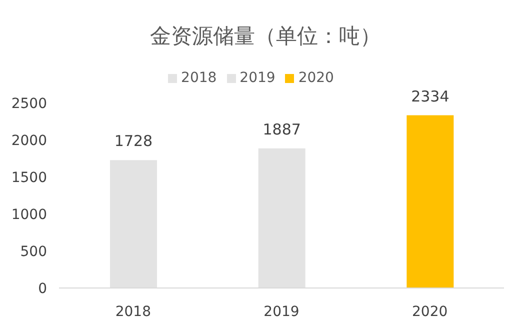 This screenshot has width=523, height=335. I want to click on y-tick-label: 2500, so click(29, 104).